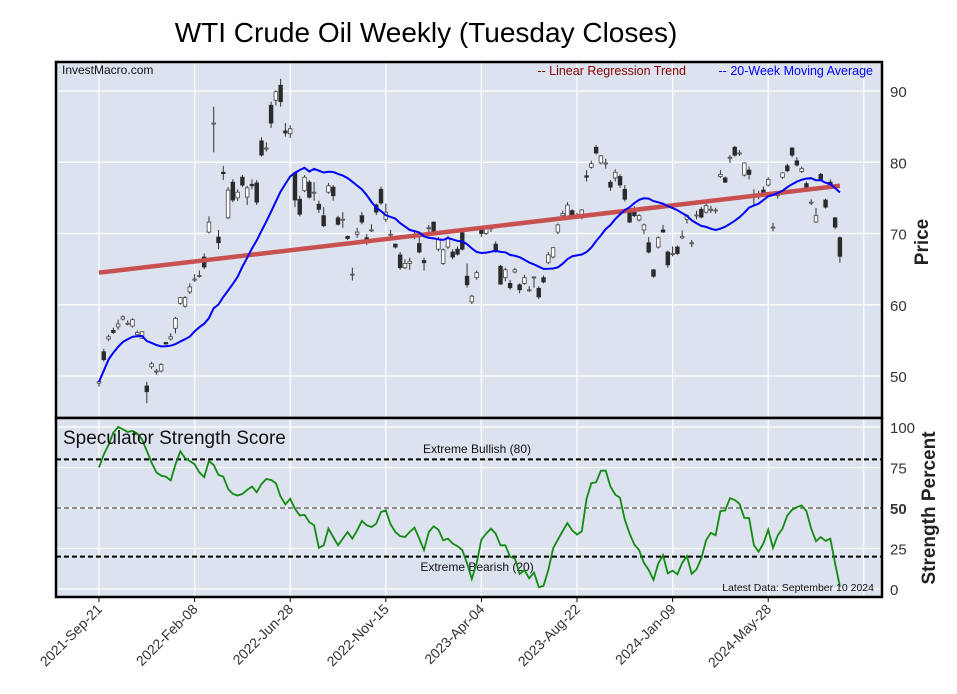 This screenshot has height=694, width=957. Describe the element at coordinates (898, 235) in the screenshot. I see `price-tick-label: 70` at that location.